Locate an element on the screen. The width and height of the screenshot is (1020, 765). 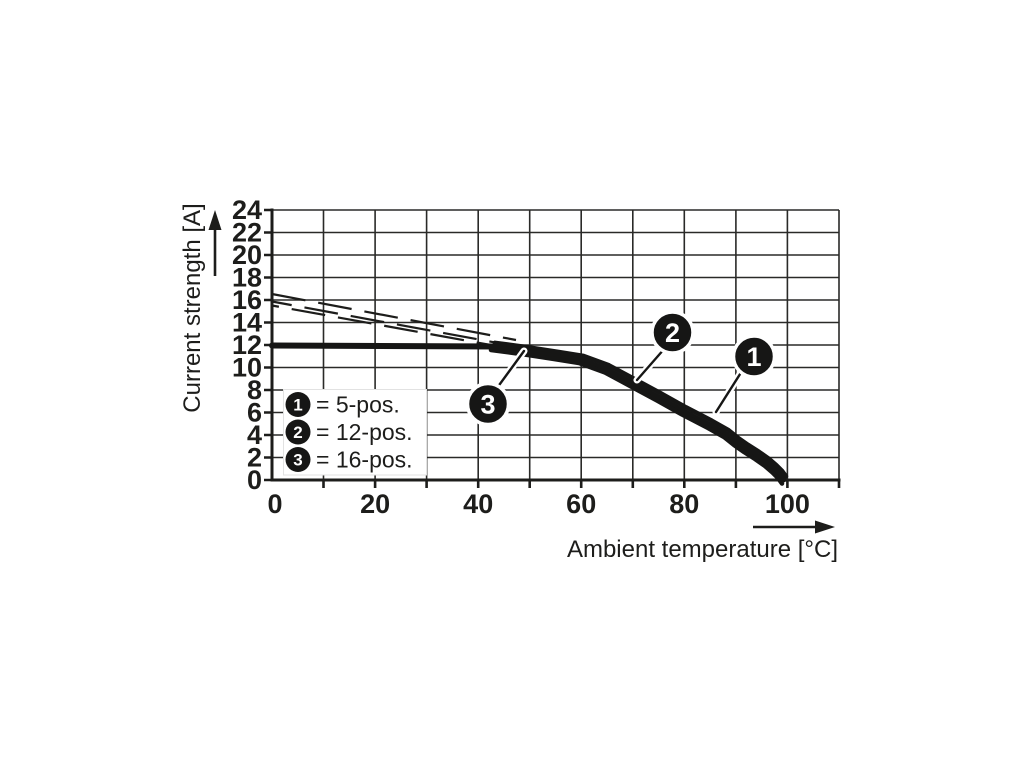
callout-leader-lines is located at coordinates (619, 380).